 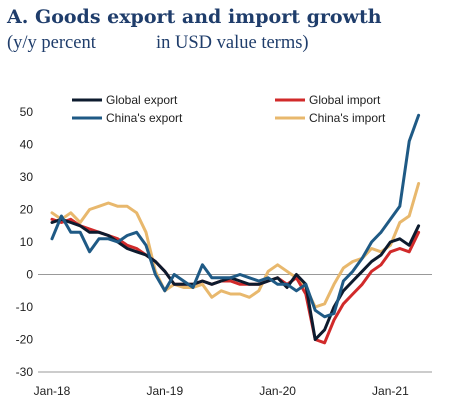 I want to click on legend-label: China's import, so click(x=347, y=118).